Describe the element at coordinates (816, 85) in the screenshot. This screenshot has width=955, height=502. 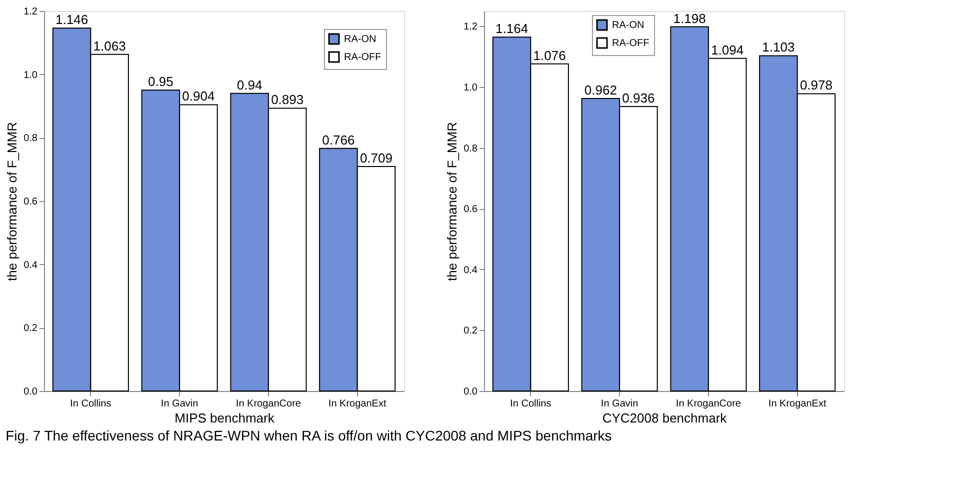
I see `data-label: 0.978` at that location.